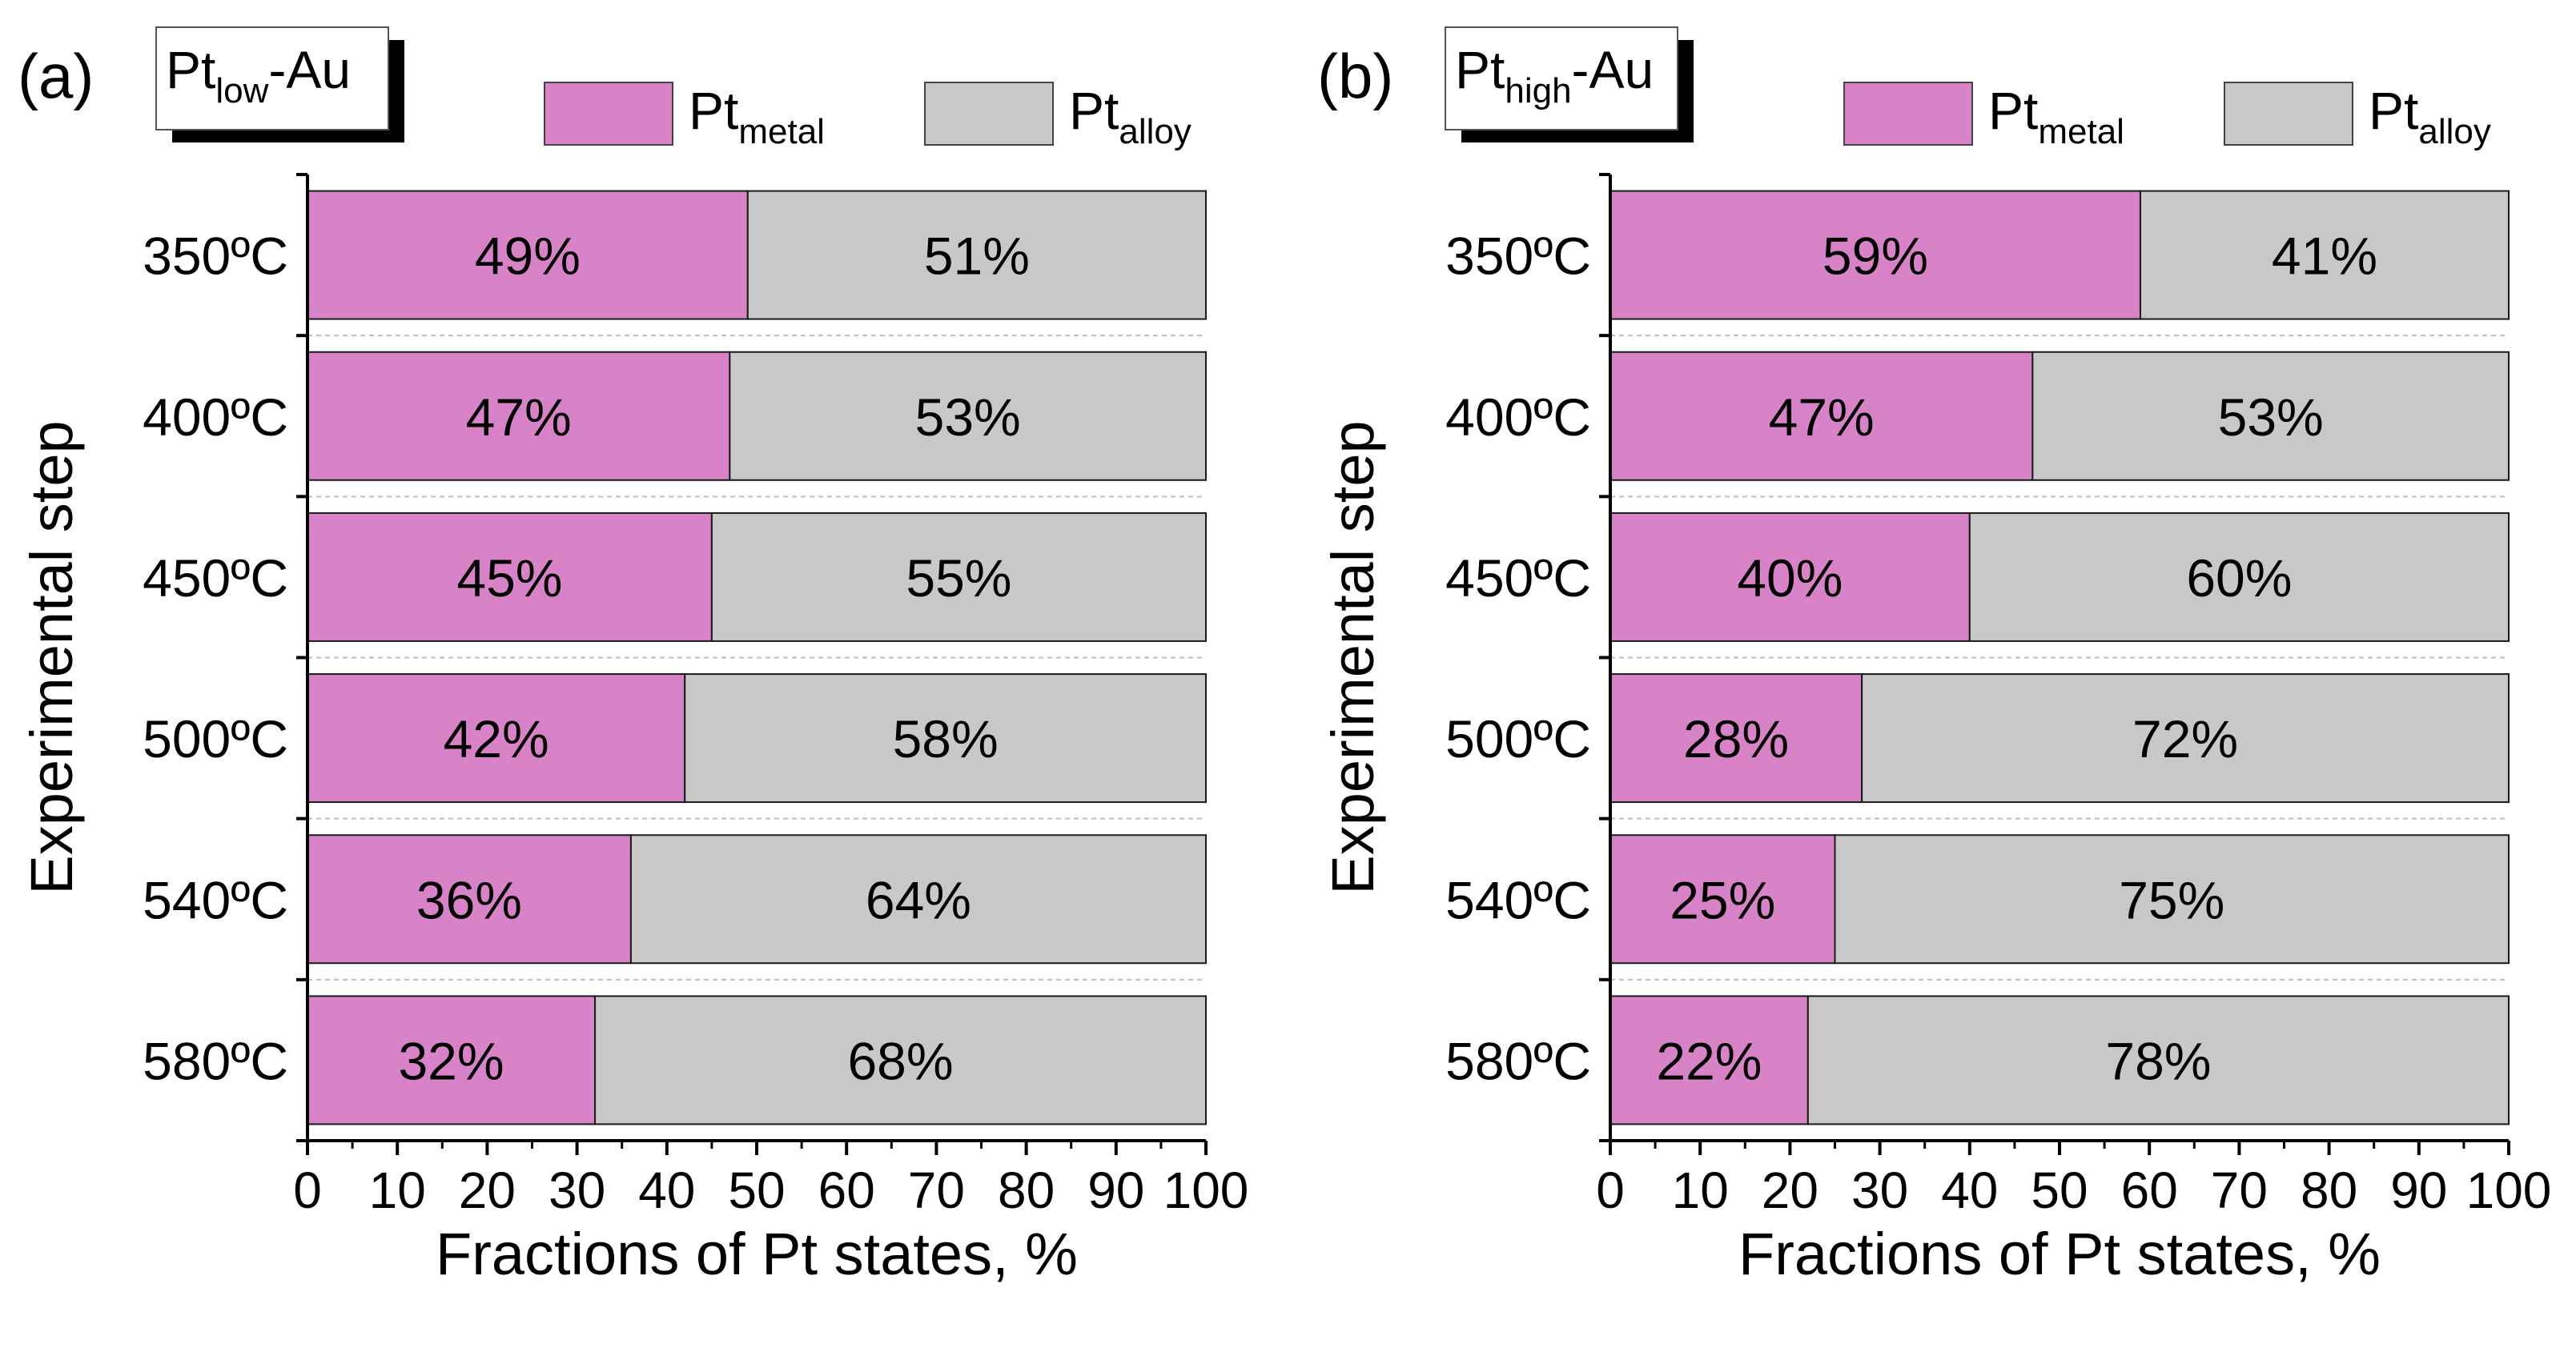 Image resolution: width=2576 pixels, height=1356 pixels. What do you see at coordinates (1709, 1060) in the screenshot?
I see `bar-value-label: 22%` at bounding box center [1709, 1060].